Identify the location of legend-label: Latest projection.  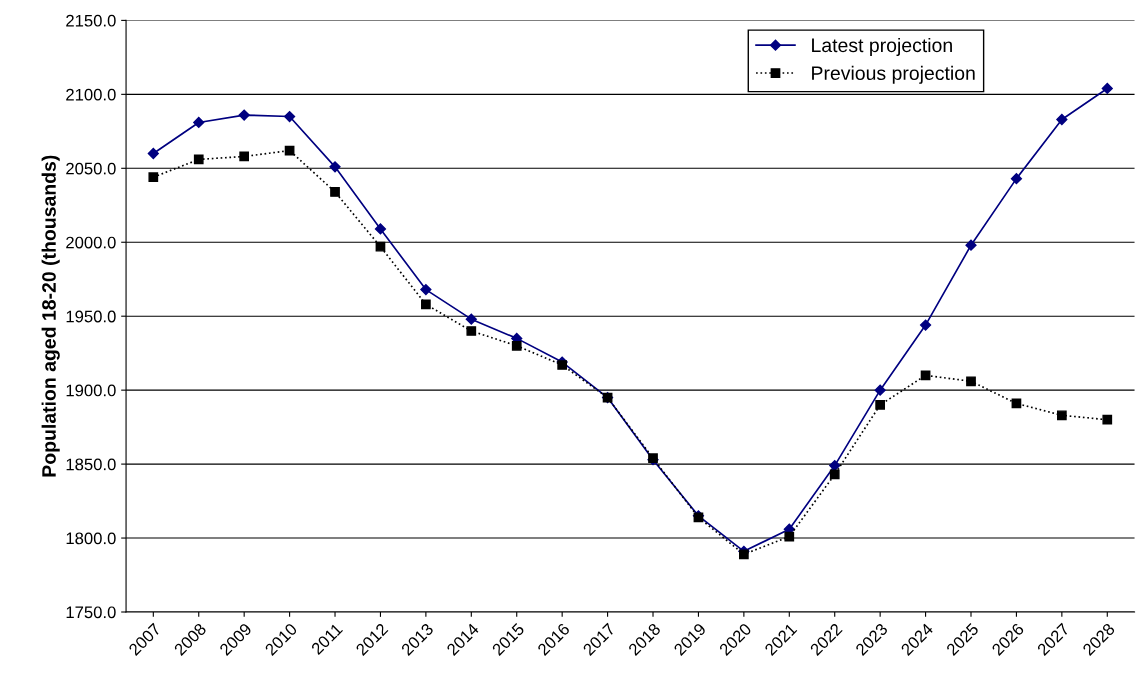
(882, 47).